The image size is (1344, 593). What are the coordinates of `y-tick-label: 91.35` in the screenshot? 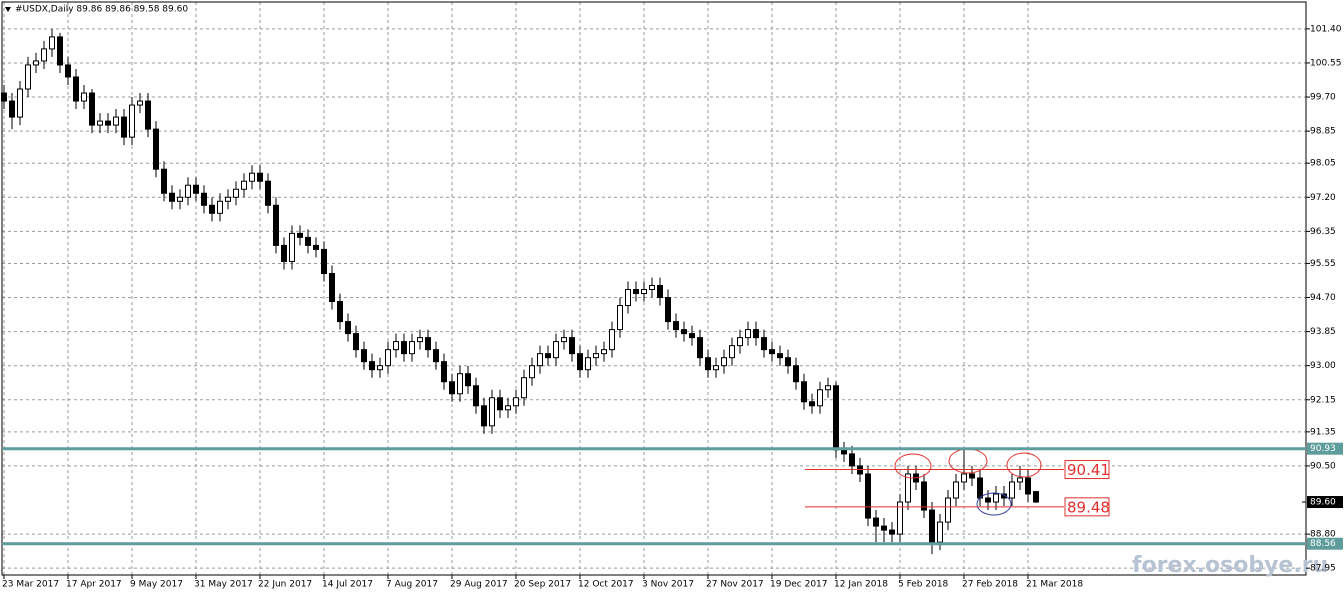 It's located at (1323, 432).